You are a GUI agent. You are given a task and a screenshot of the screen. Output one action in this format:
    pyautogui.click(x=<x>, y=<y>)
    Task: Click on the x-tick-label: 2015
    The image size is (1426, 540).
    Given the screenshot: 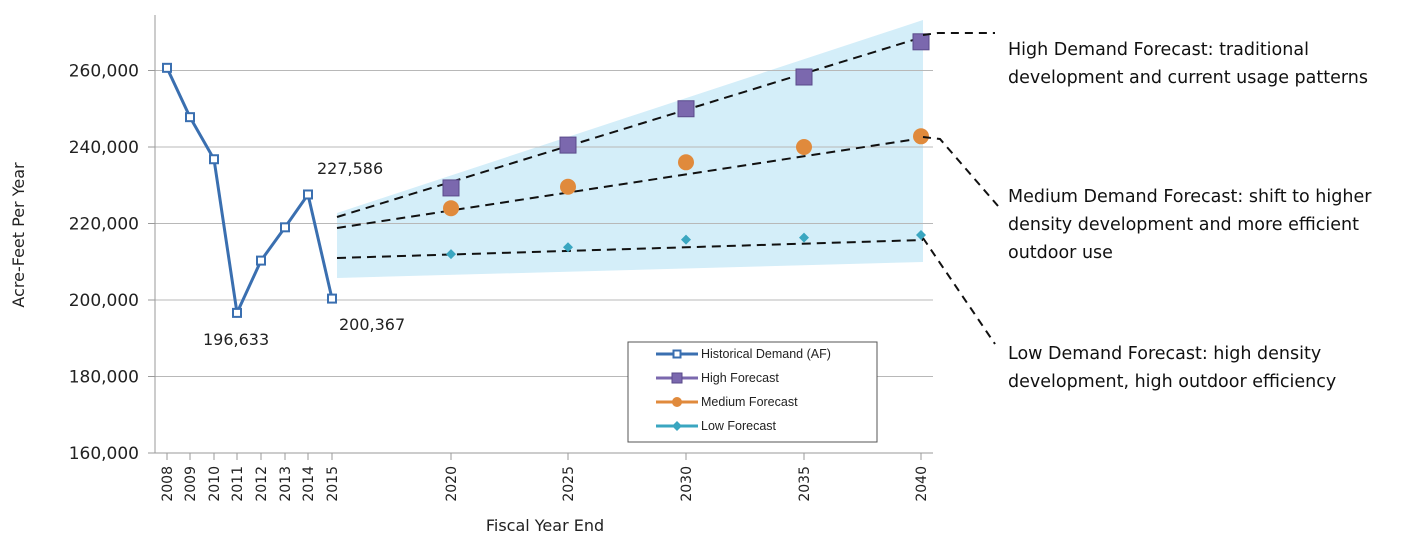 What is the action you would take?
    pyautogui.click(x=333, y=484)
    